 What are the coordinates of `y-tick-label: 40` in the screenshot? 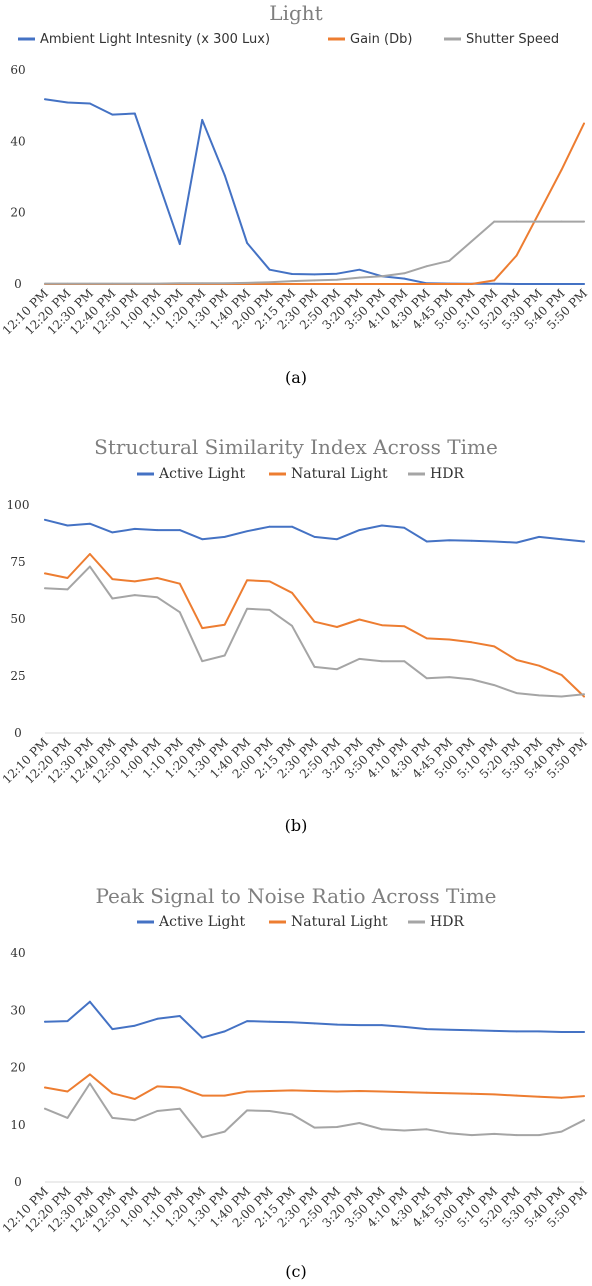 It's located at (17, 141).